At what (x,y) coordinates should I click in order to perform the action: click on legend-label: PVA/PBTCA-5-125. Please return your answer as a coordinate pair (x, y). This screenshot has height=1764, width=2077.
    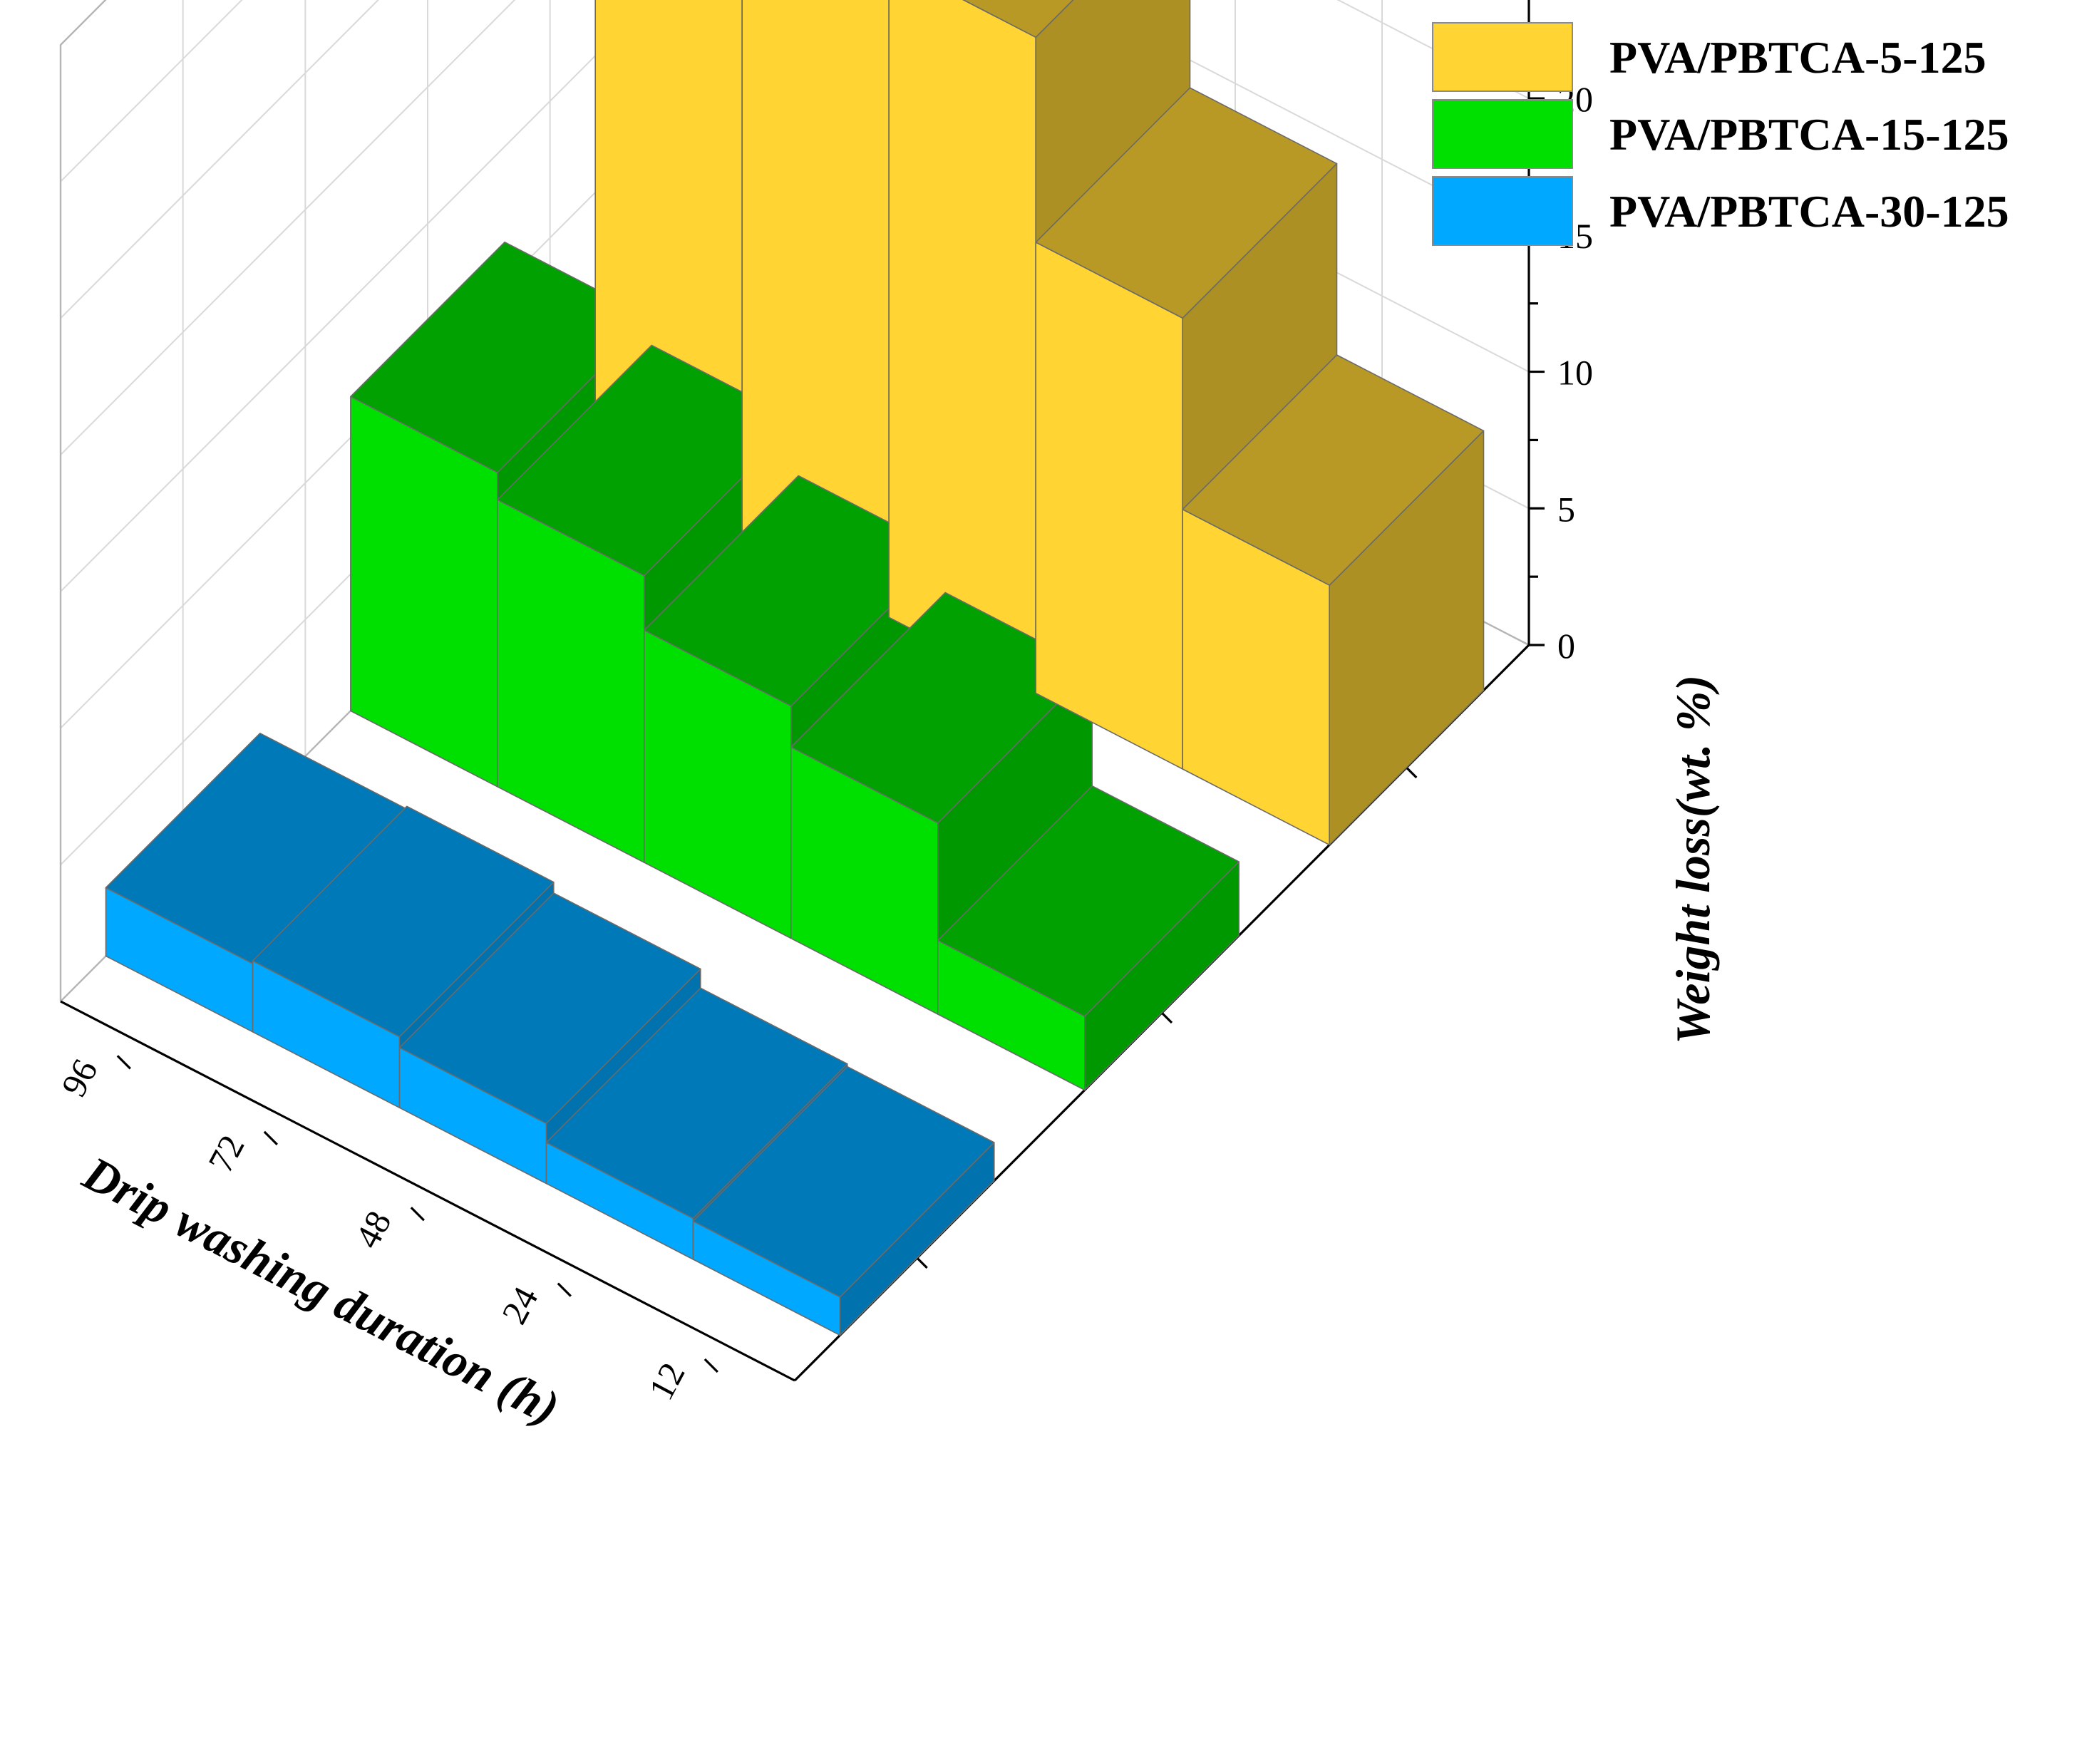
    Looking at the image, I should click on (1798, 58).